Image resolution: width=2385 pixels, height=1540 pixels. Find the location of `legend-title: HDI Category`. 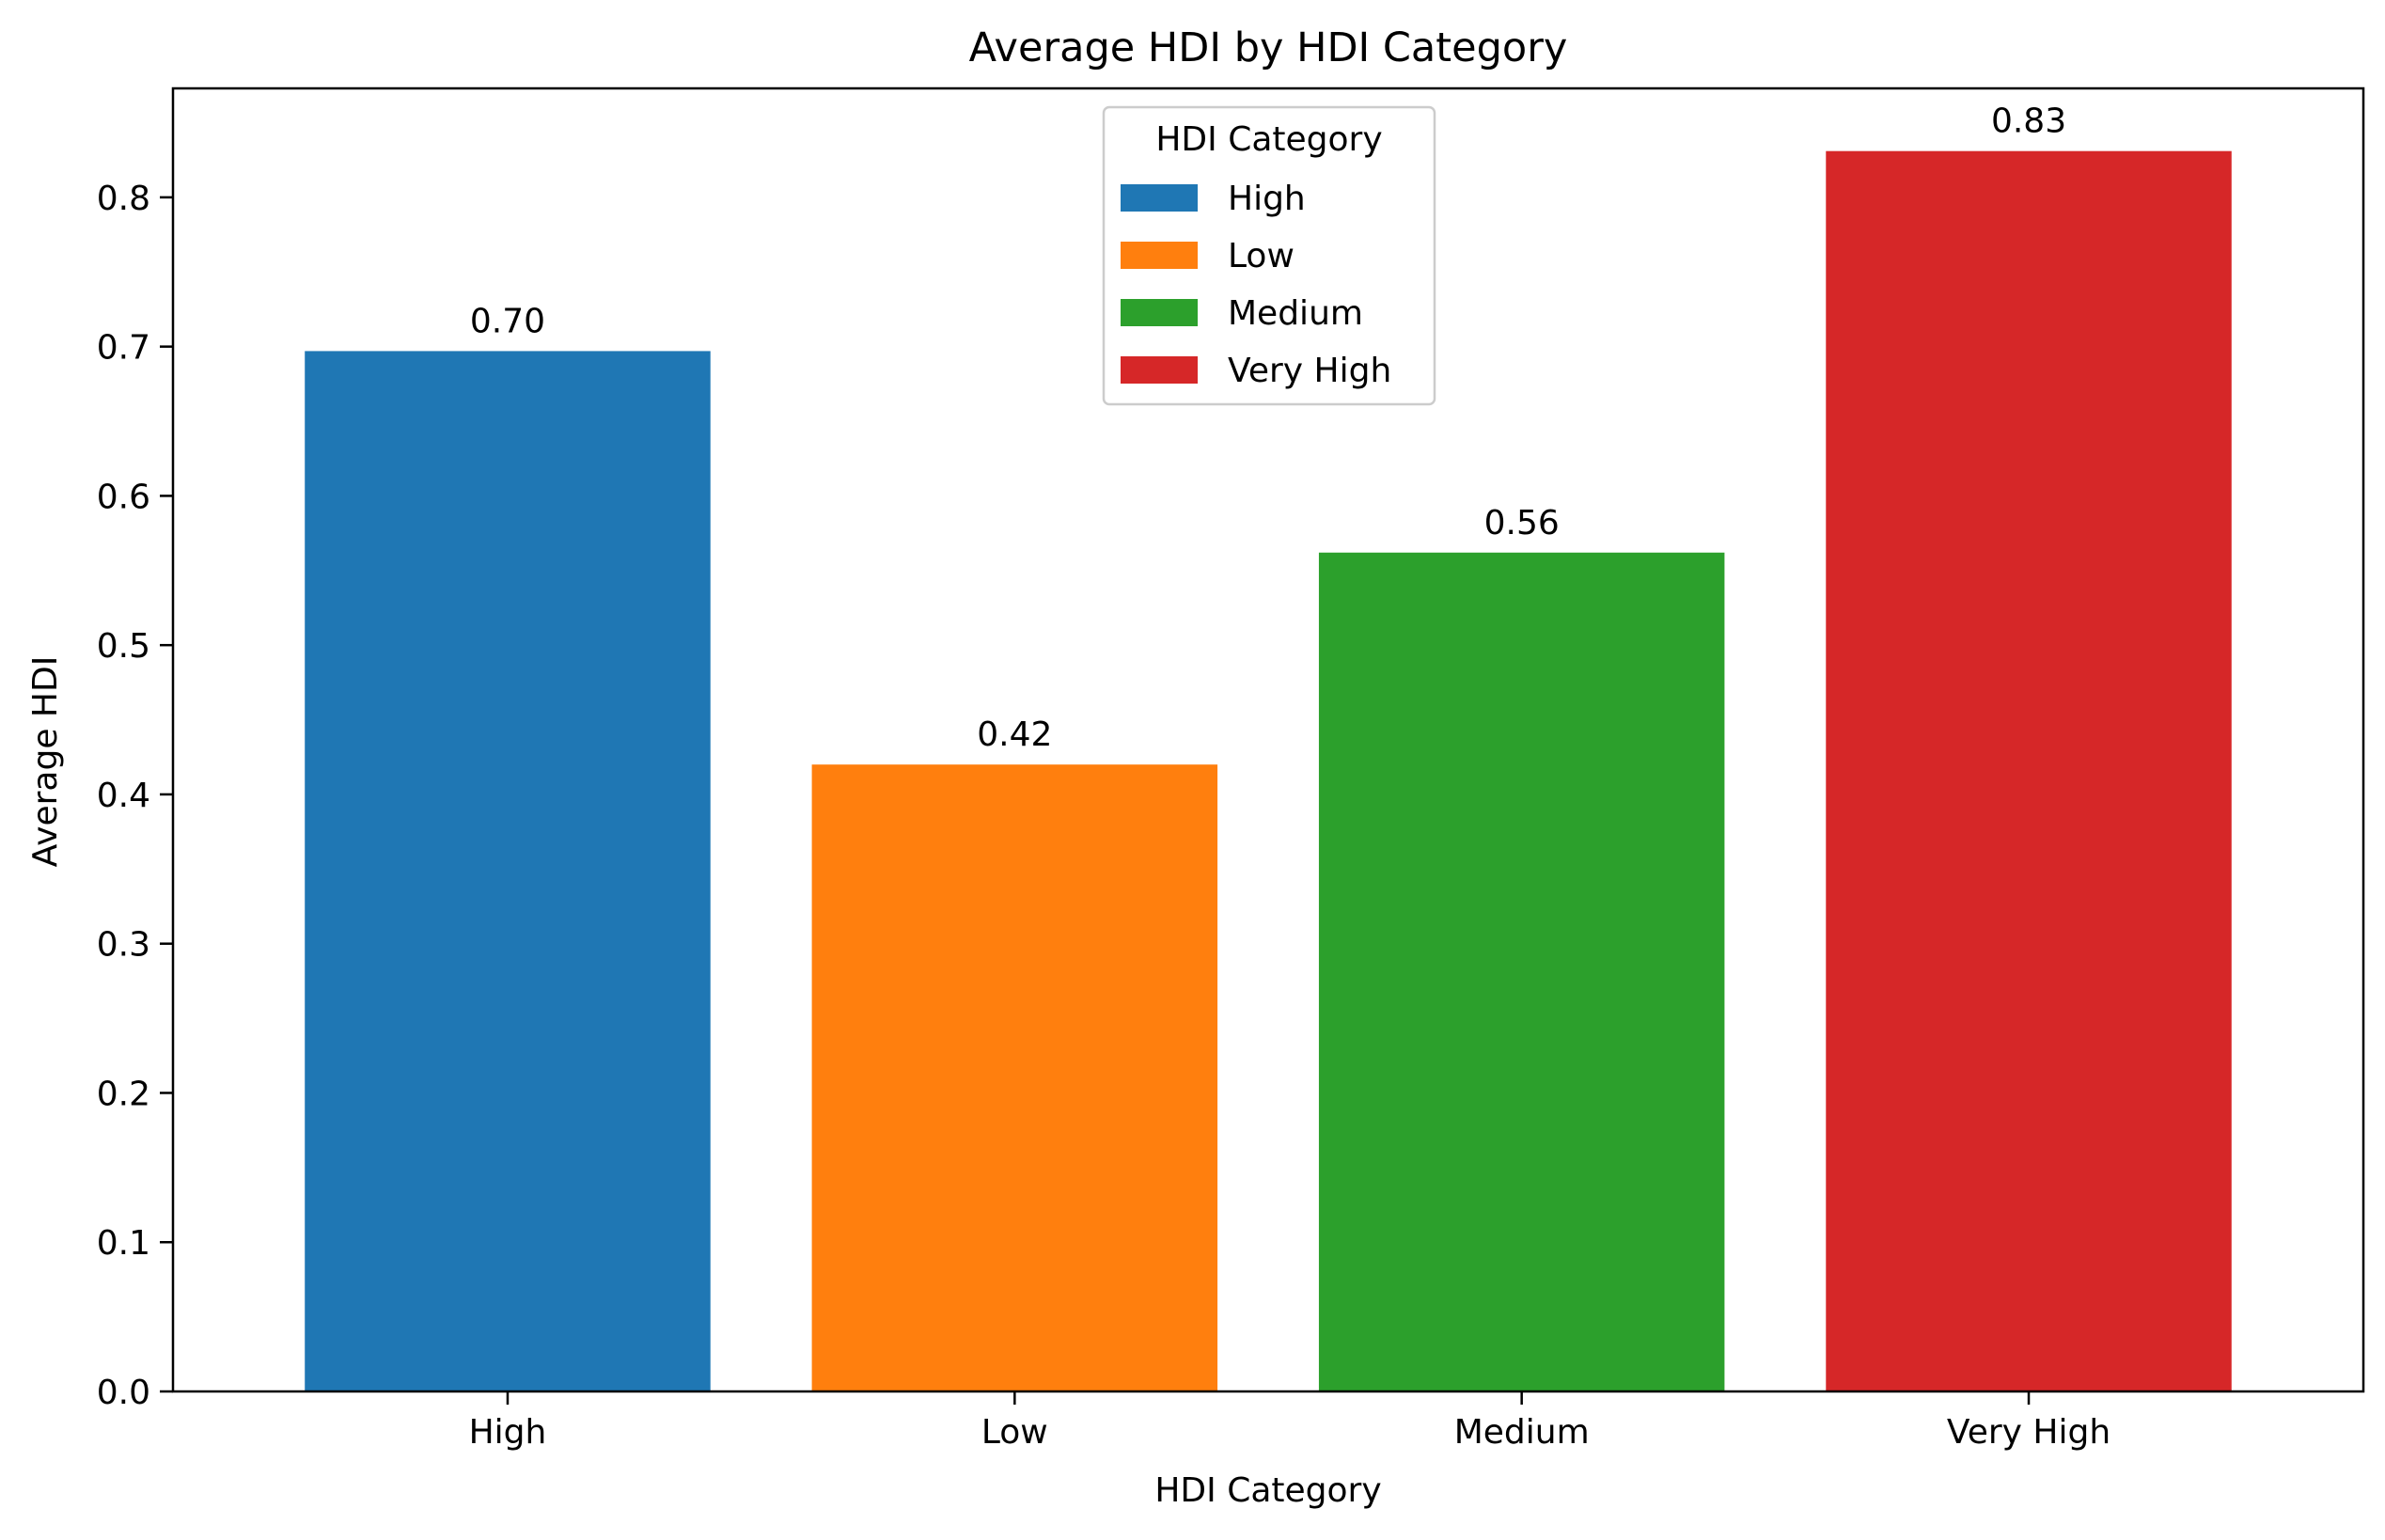

legend-title: HDI Category is located at coordinates (1268, 139).